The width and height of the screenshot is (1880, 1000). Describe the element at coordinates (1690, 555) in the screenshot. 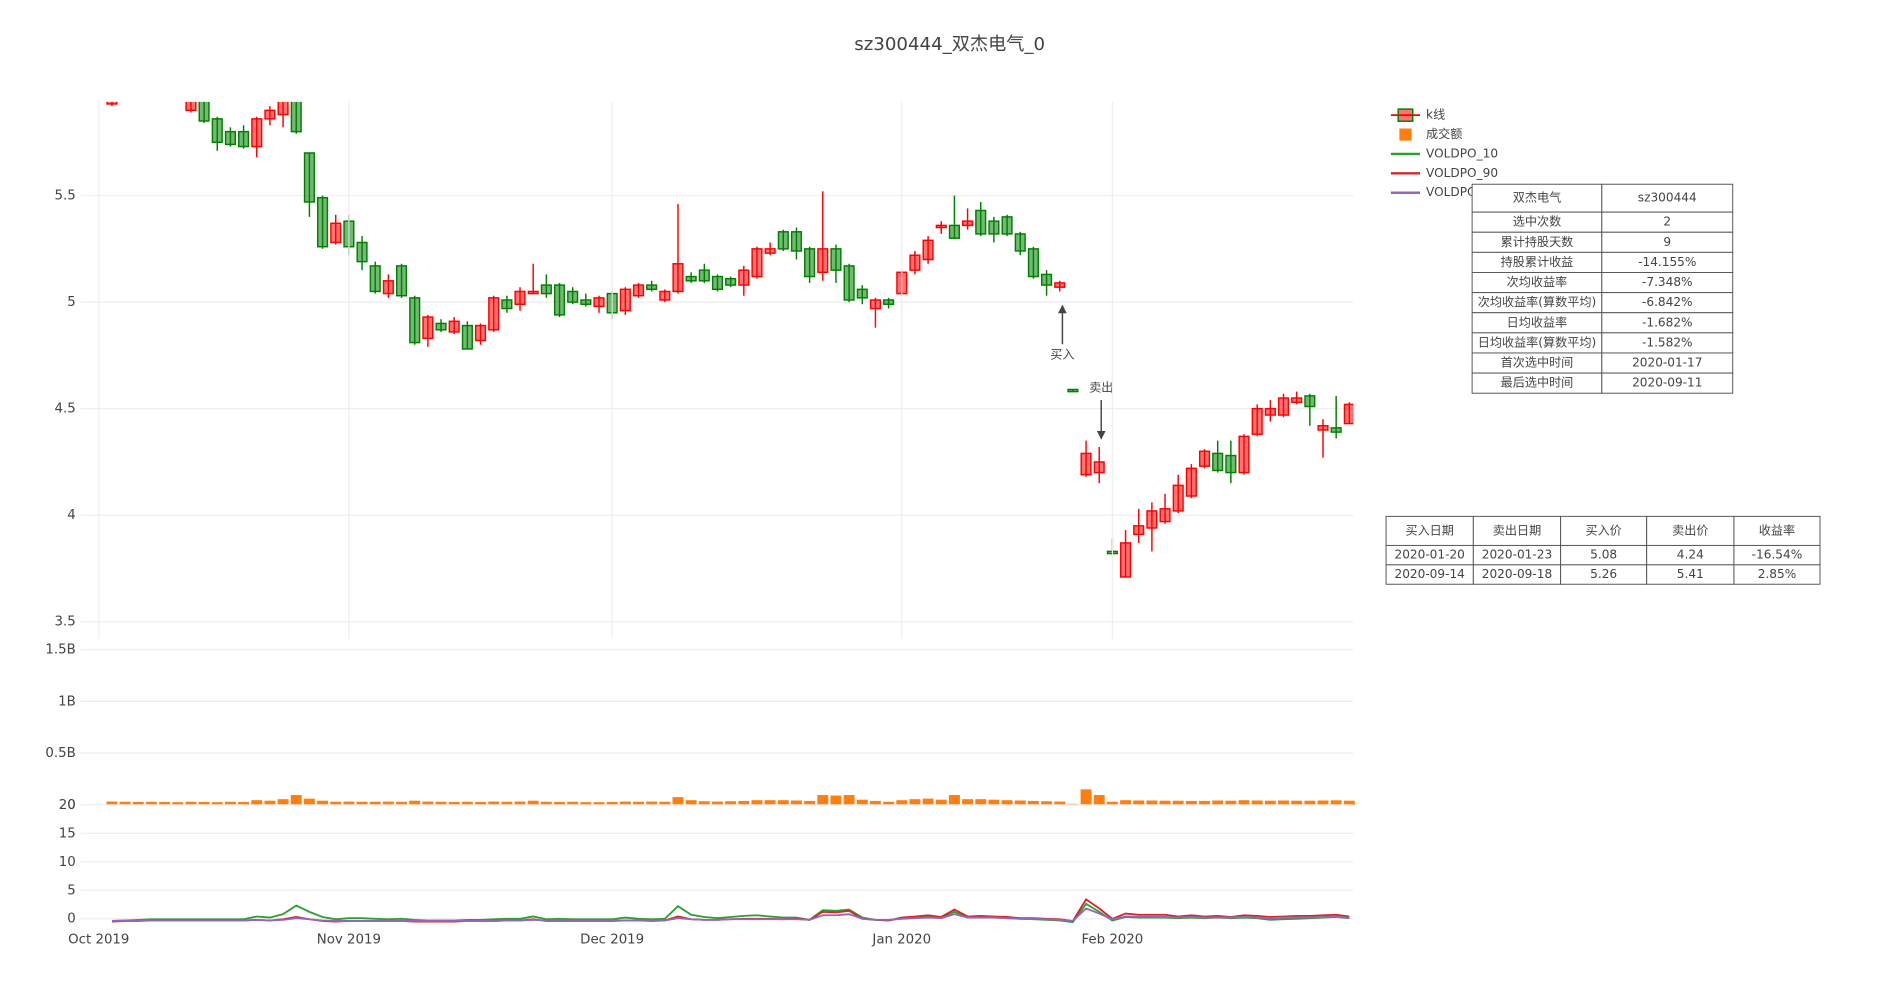

I see `table-text: 4.24` at that location.